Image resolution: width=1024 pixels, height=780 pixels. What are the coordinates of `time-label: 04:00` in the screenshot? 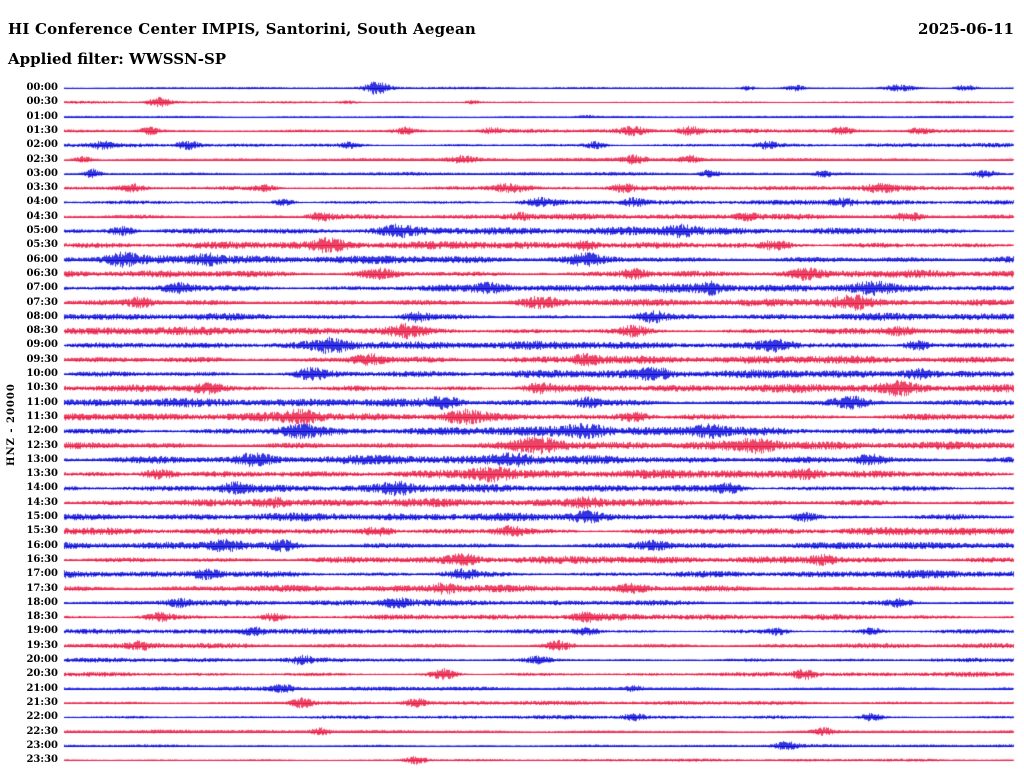 It's located at (42, 202).